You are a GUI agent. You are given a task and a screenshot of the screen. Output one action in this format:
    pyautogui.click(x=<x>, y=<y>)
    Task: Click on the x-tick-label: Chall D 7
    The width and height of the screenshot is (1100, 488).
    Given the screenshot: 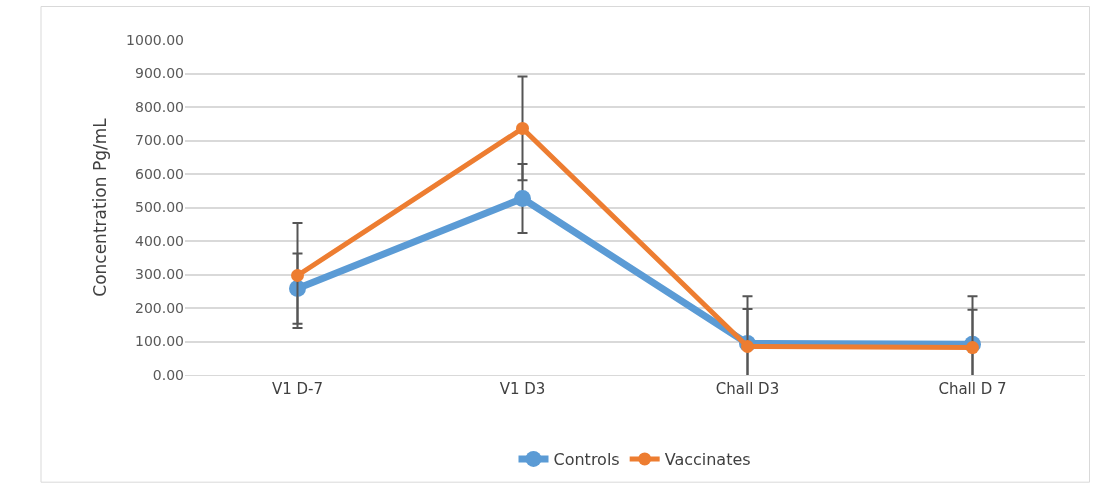 What is the action you would take?
    pyautogui.click(x=972, y=389)
    